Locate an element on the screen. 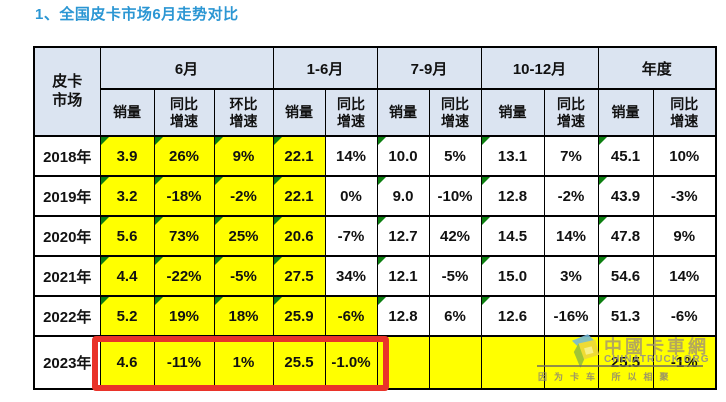 The image size is (726, 402). table-row-2023: 2023年 4.6 -11% 1% 25.5 -1.0% 25.5 -1% is located at coordinates (375, 362).